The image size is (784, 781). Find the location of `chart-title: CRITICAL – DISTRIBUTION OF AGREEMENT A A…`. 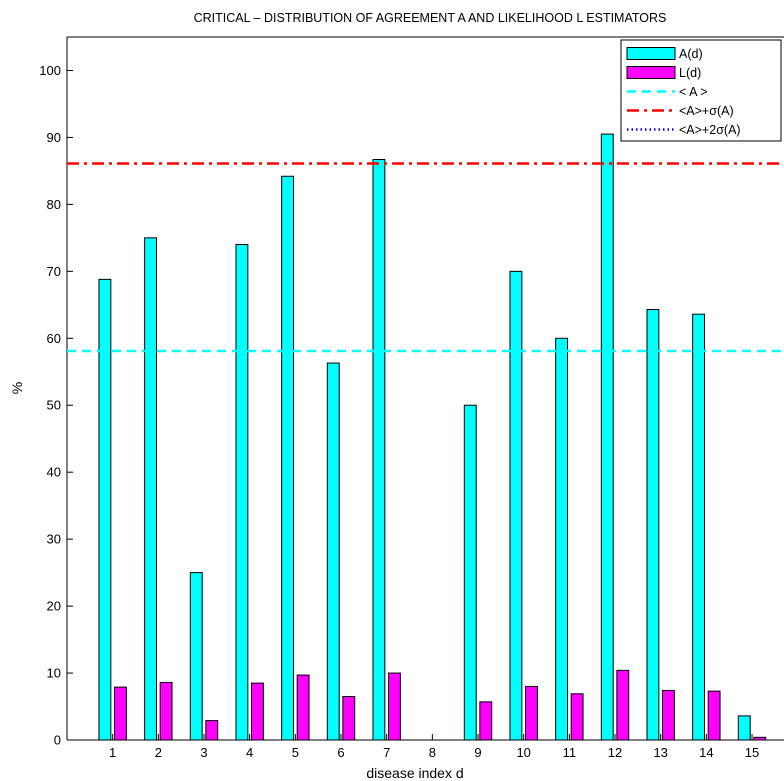

chart-title: CRITICAL – DISTRIBUTION OF AGREEMENT A A… is located at coordinates (430, 18).